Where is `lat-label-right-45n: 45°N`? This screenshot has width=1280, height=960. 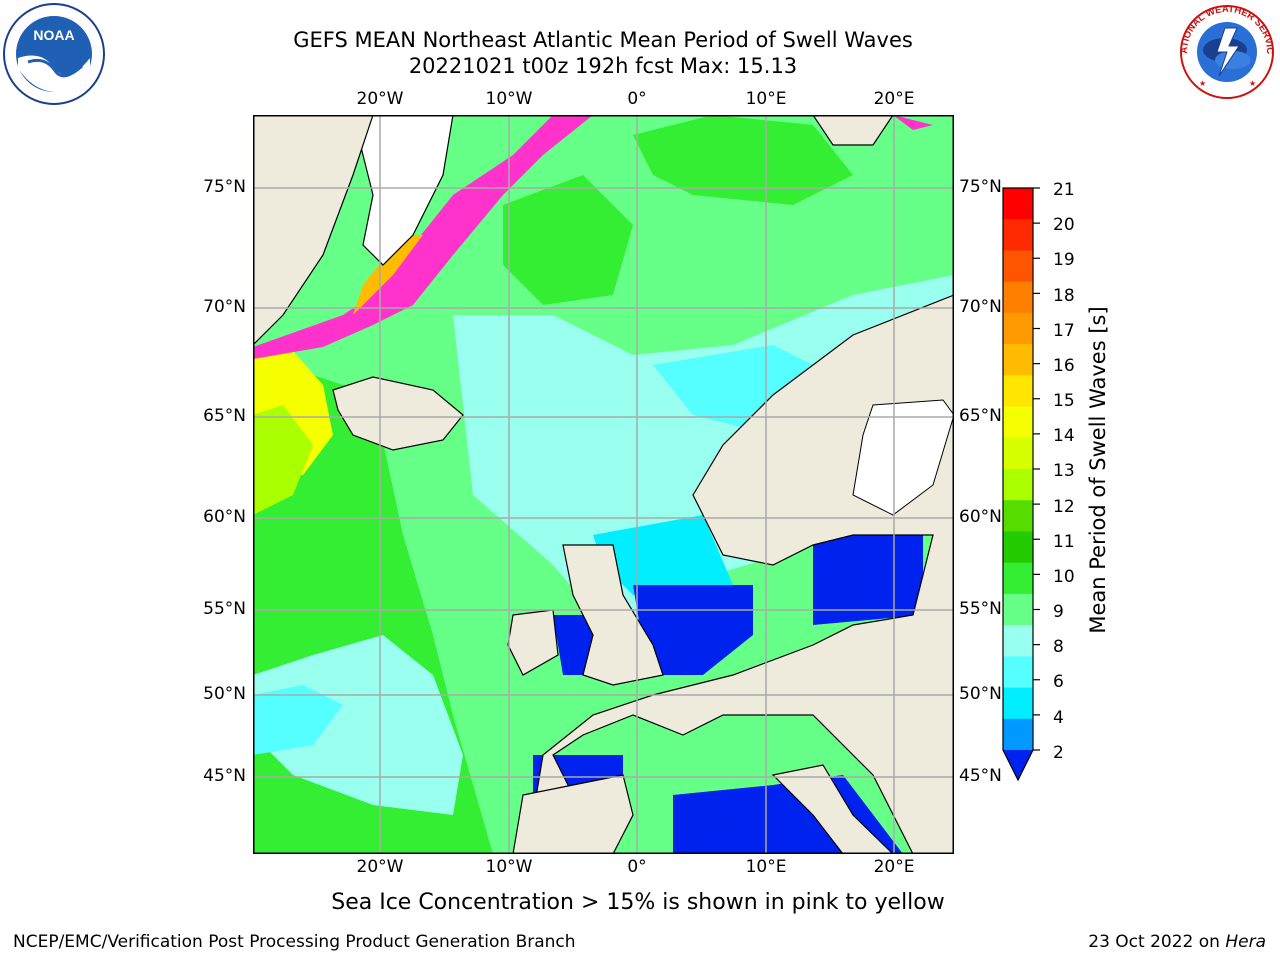
lat-label-right-45n: 45°N is located at coordinates (980, 776).